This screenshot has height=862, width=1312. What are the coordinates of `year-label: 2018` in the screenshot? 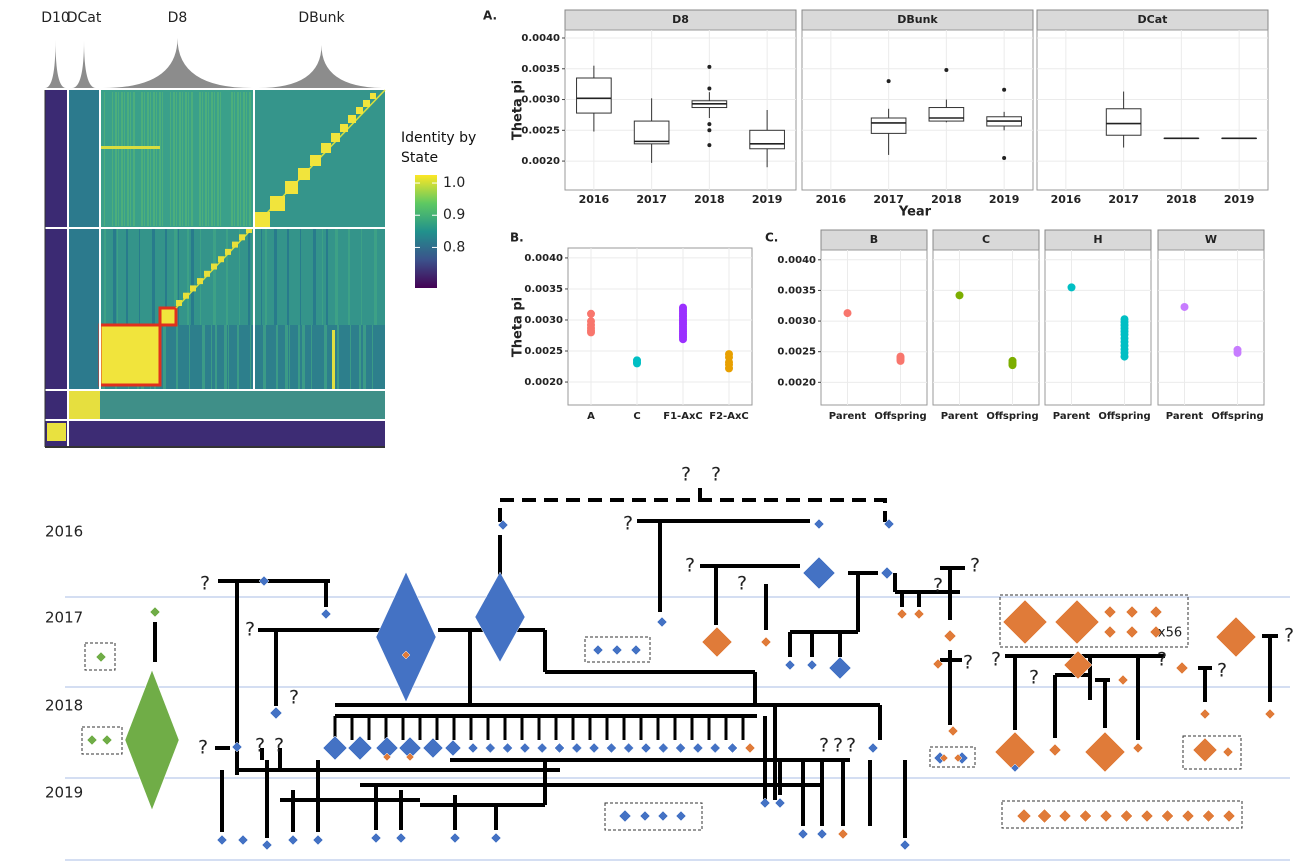 It's located at (64, 706).